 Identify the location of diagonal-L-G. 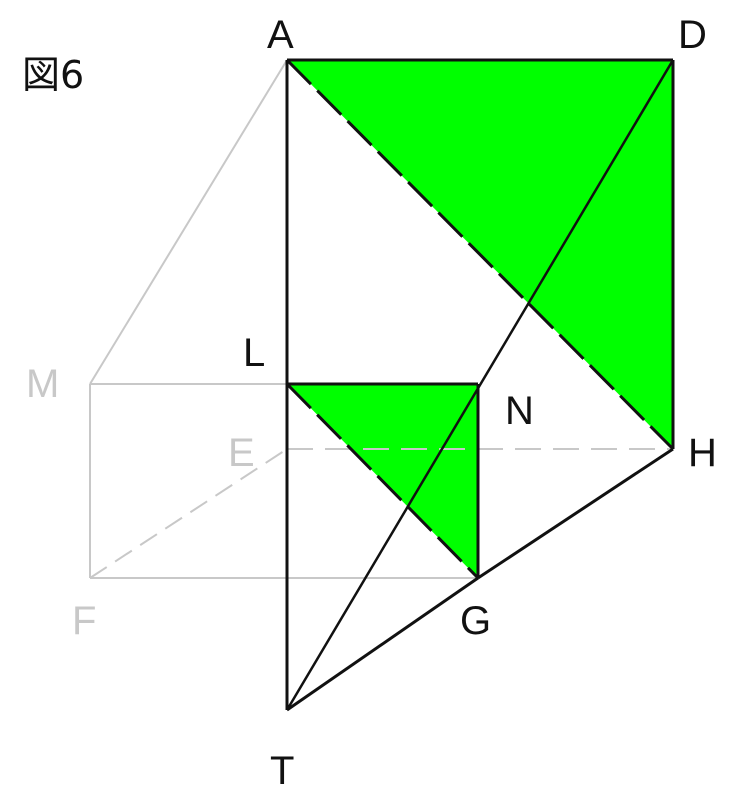
(382, 481).